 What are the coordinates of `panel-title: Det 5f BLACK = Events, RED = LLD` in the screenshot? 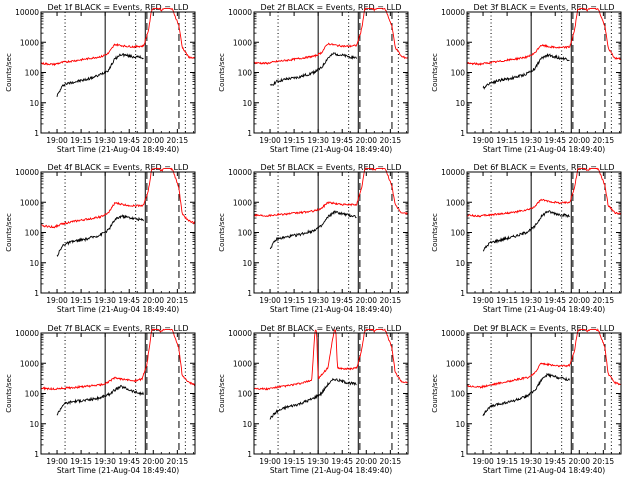 It's located at (330, 167).